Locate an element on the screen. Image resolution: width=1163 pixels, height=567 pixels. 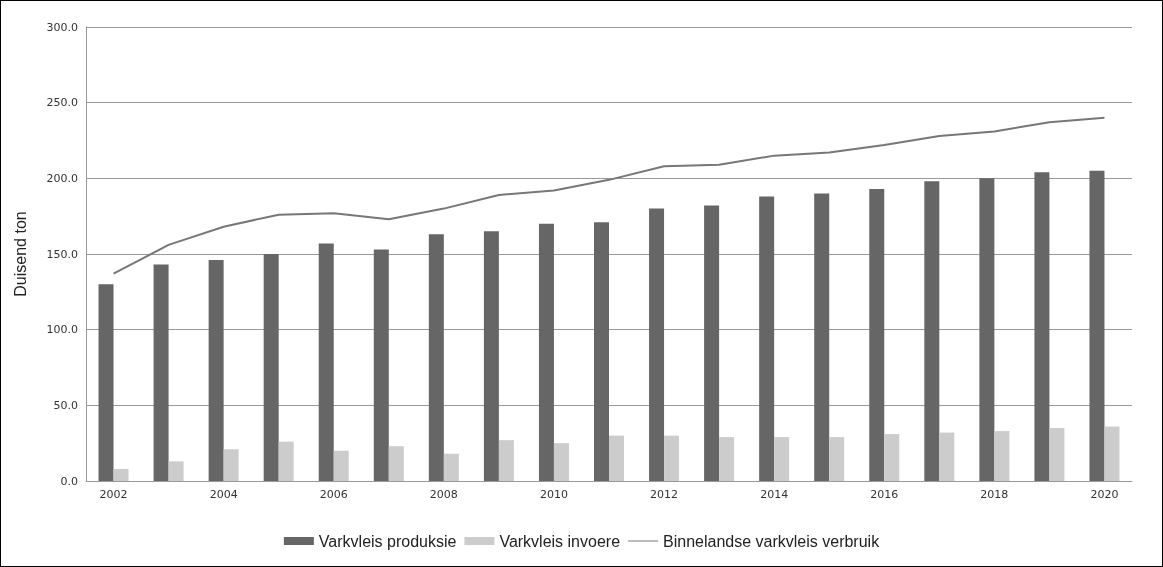
x-tick-label: 2008 is located at coordinates (443, 494).